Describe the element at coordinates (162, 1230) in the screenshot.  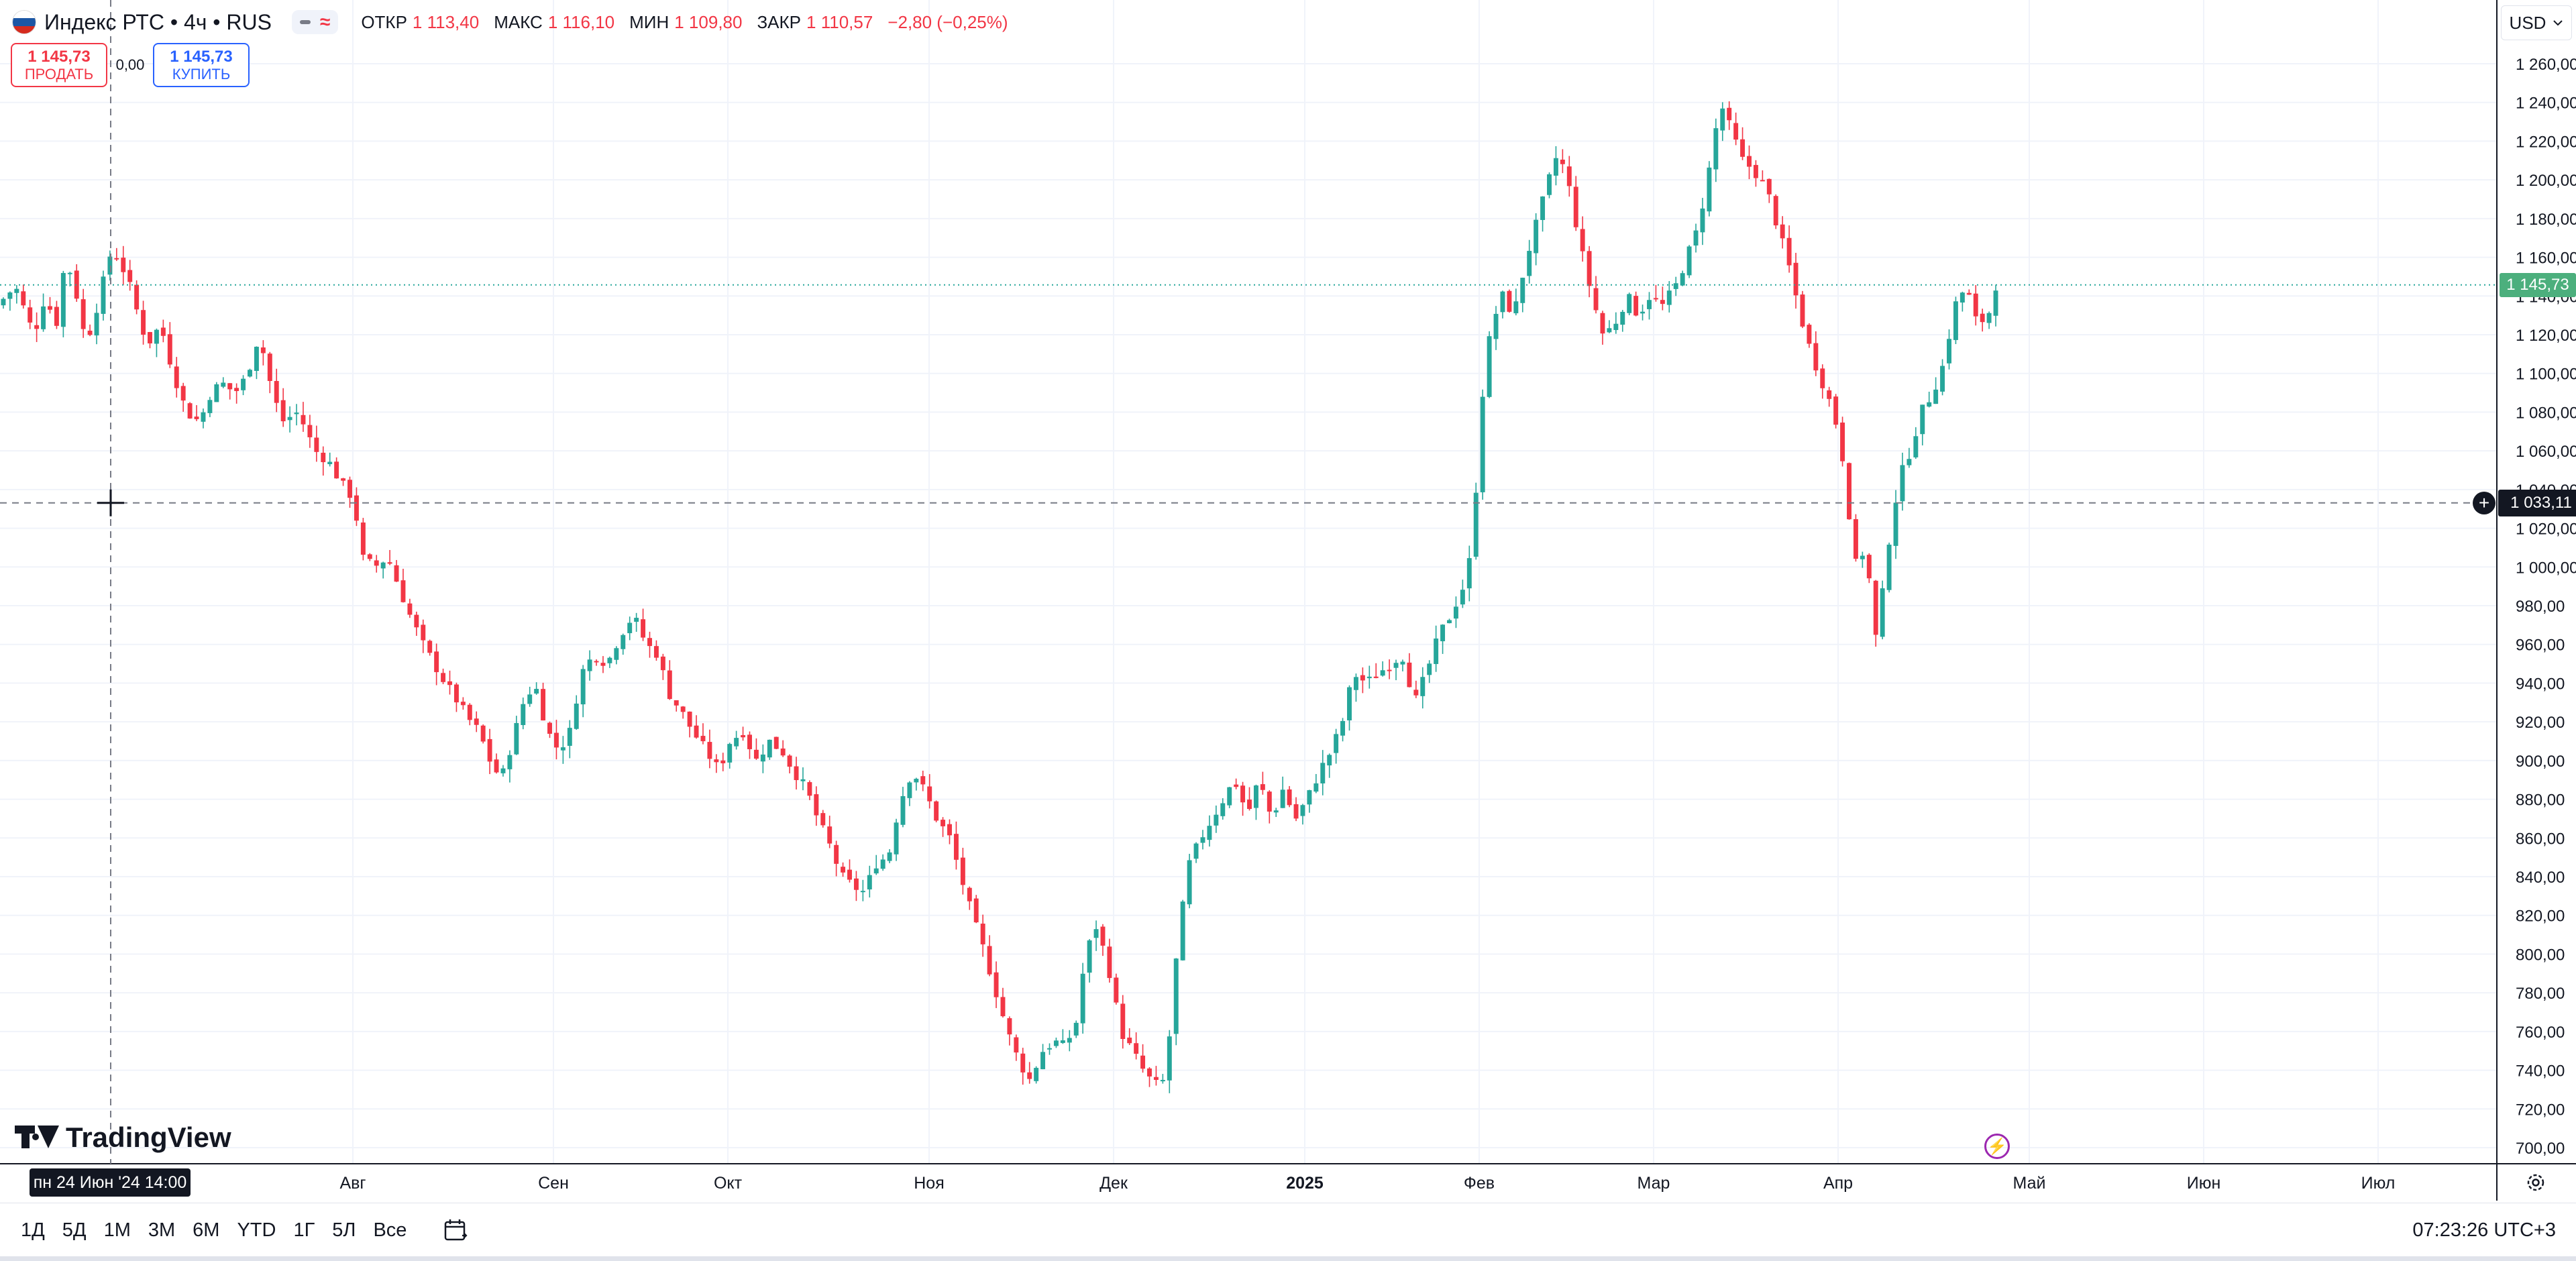
I see `timeframe-button: 3М` at that location.